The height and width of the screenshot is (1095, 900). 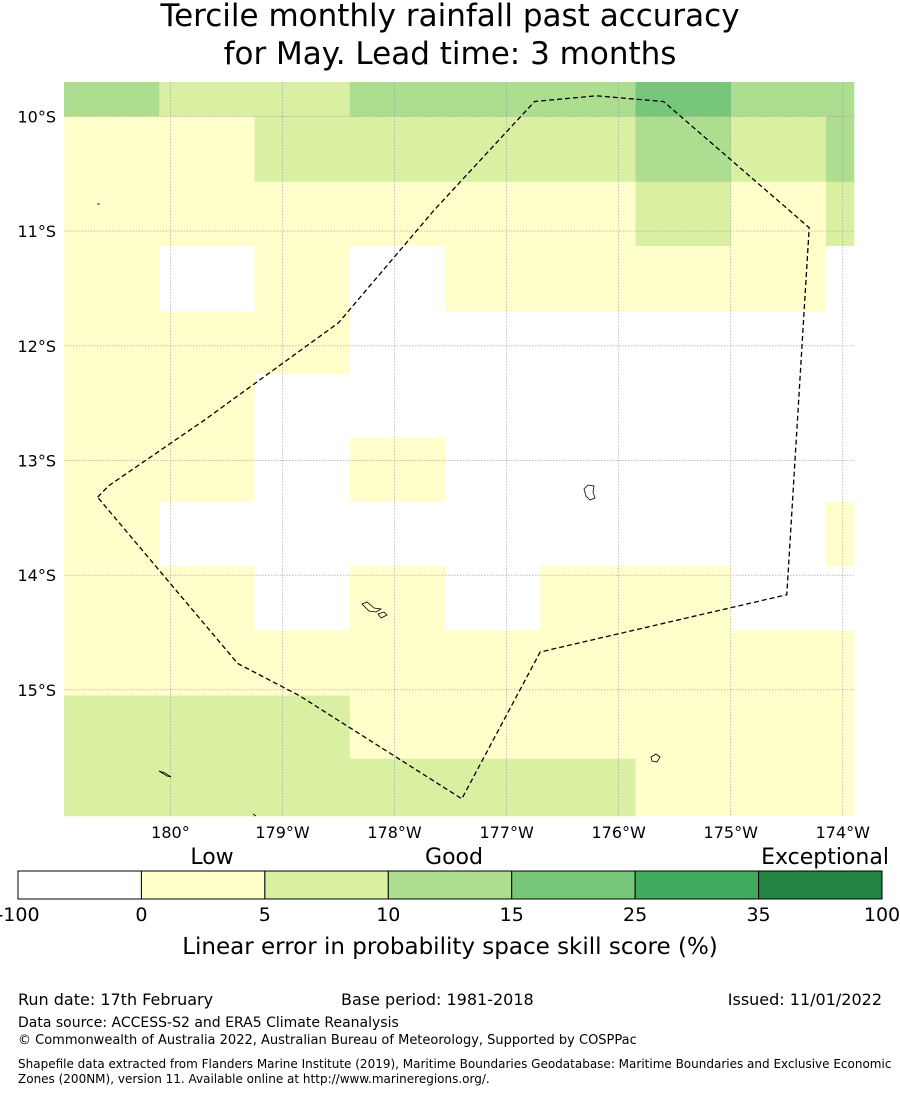 What do you see at coordinates (510, 832) in the screenshot?
I see `longitude-labels: 180° 179°W 178°W 177°W 176°W 175°W 174°W` at bounding box center [510, 832].